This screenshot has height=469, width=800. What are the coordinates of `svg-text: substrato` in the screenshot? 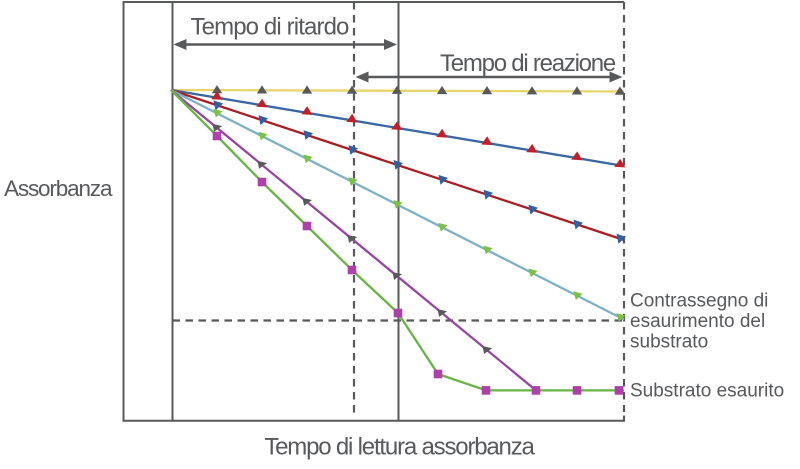 It's located at (669, 341).